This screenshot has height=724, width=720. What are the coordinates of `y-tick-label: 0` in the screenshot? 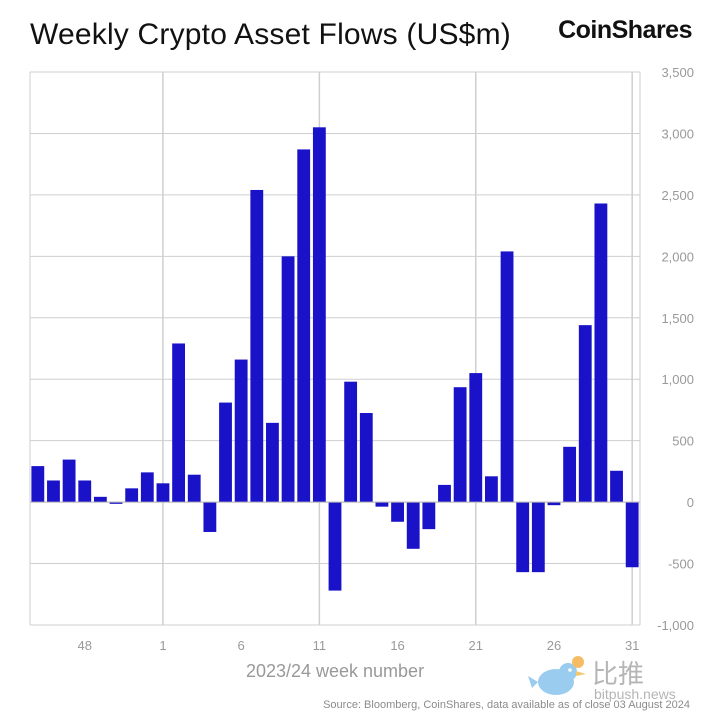 It's located at (690, 502).